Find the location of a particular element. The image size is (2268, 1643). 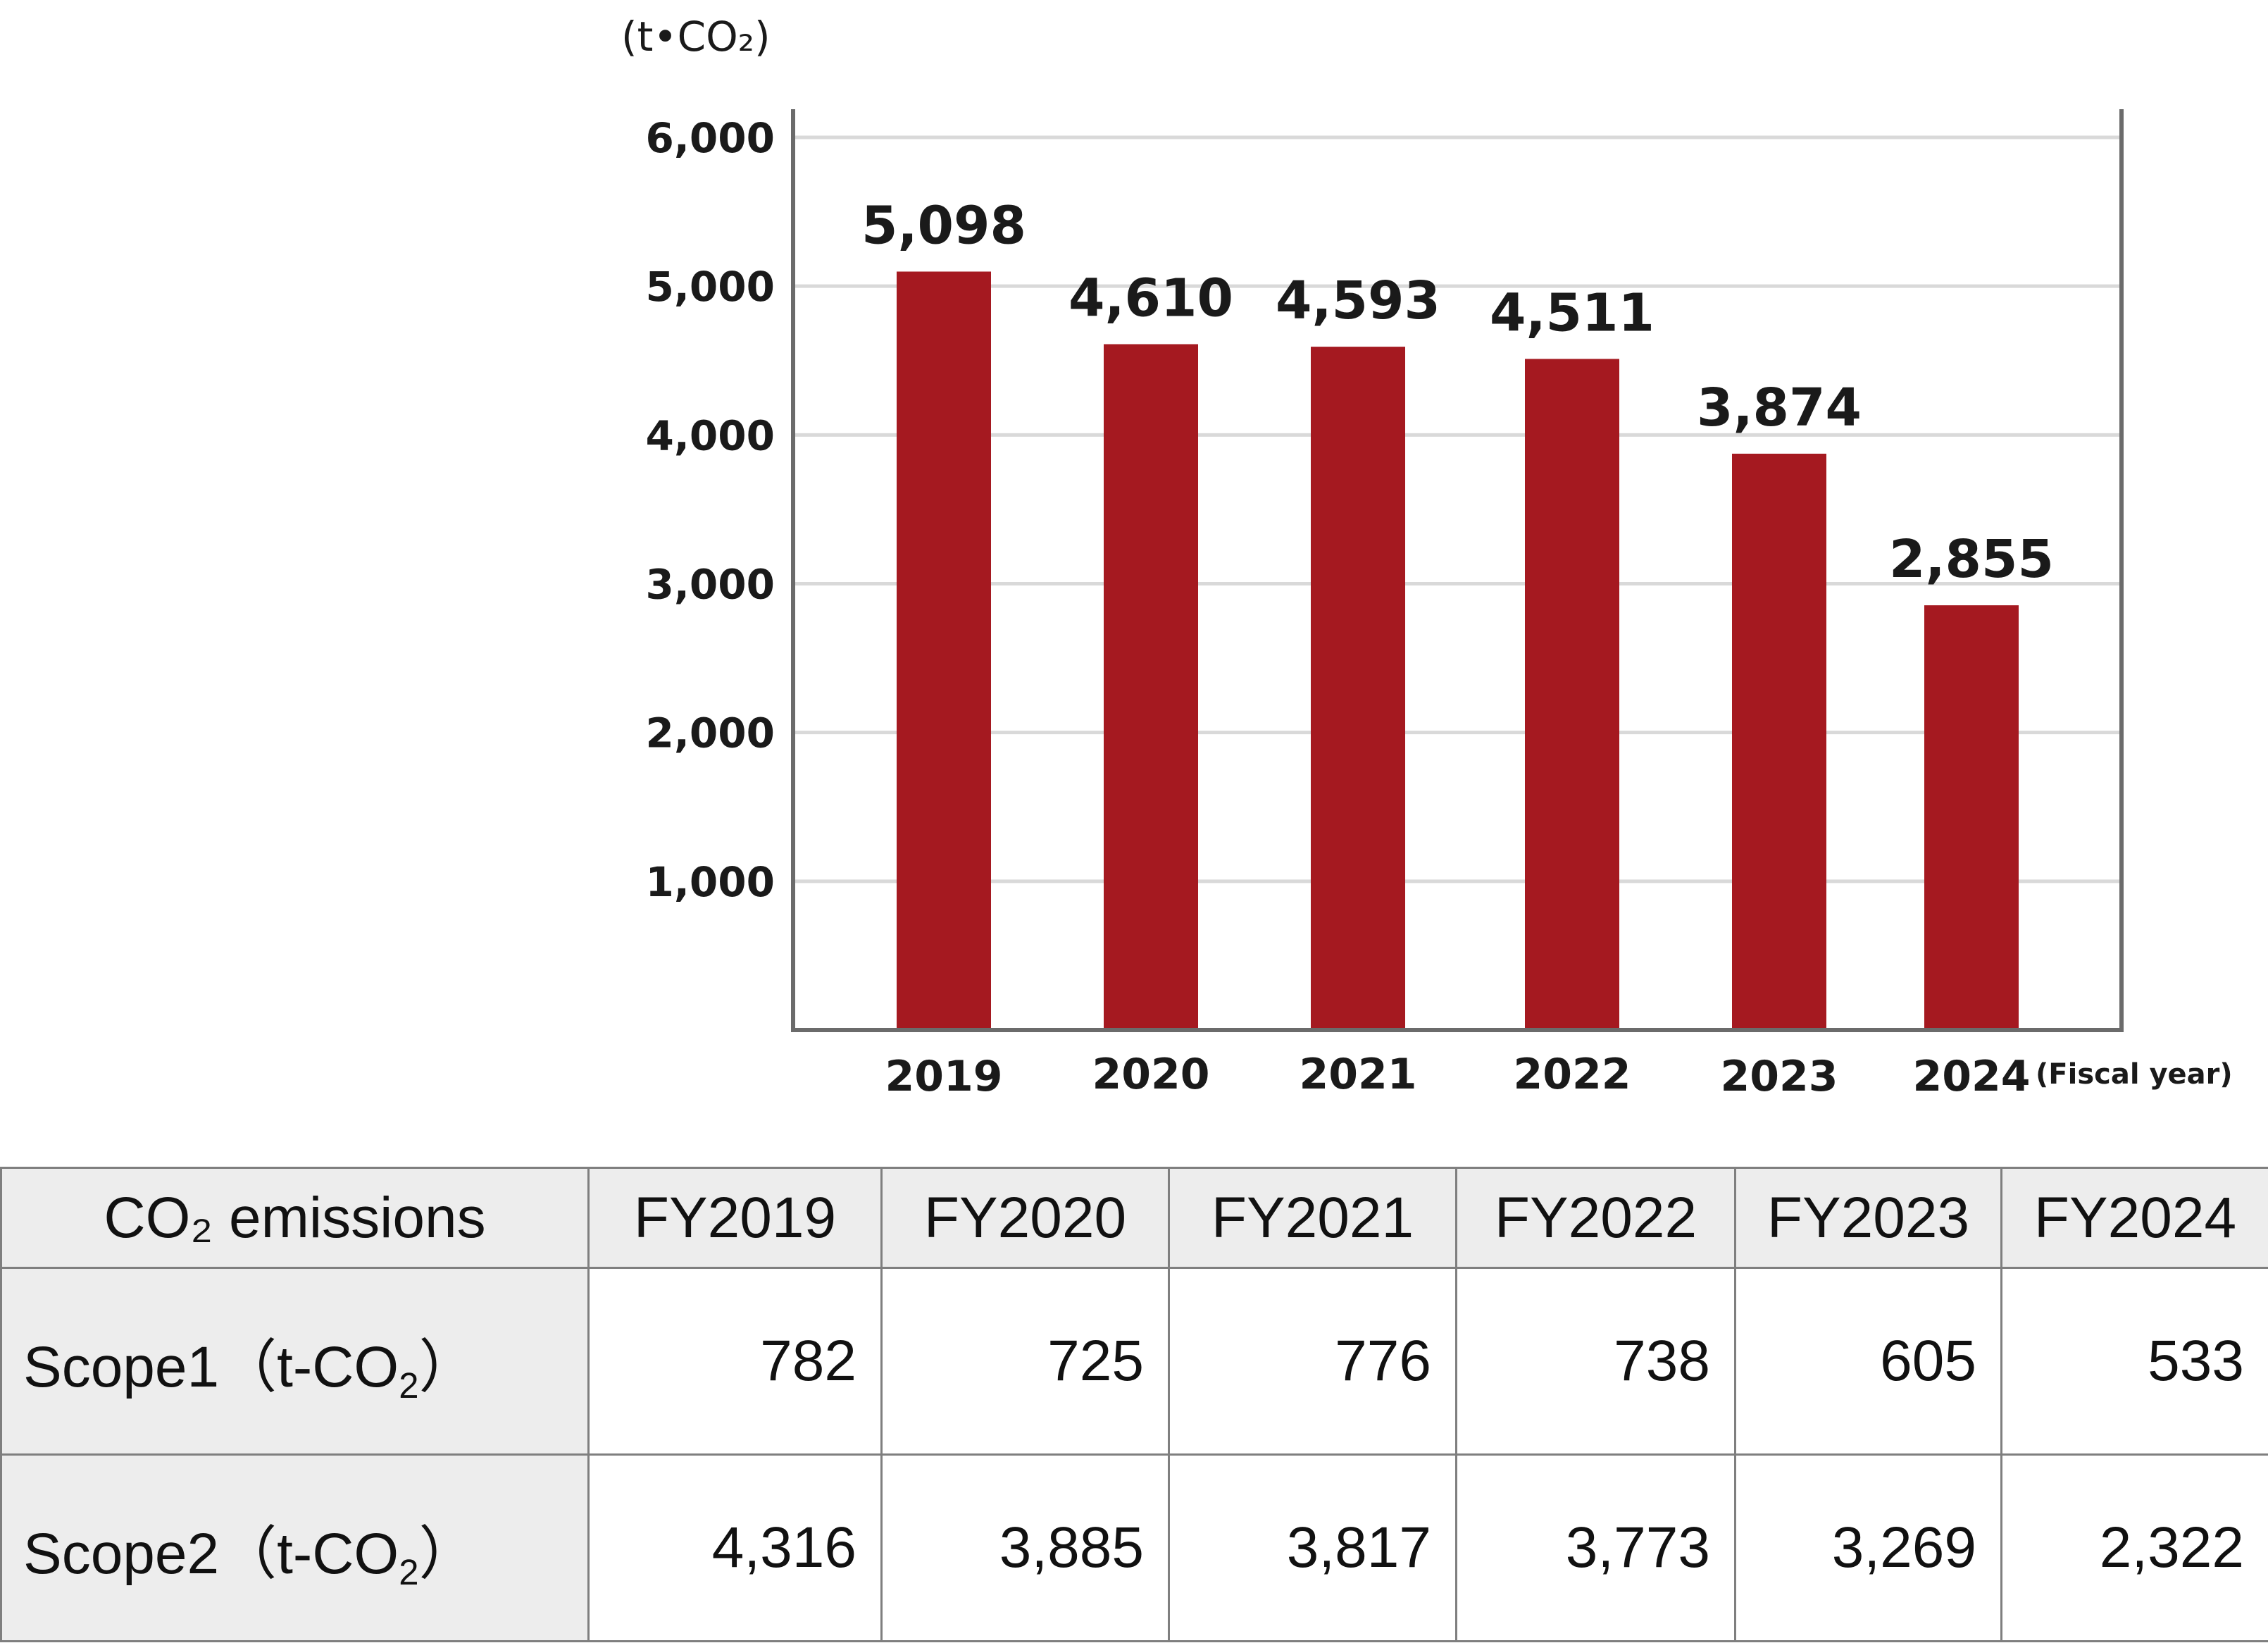

table-cell: 3,773 is located at coordinates (1596, 1548).